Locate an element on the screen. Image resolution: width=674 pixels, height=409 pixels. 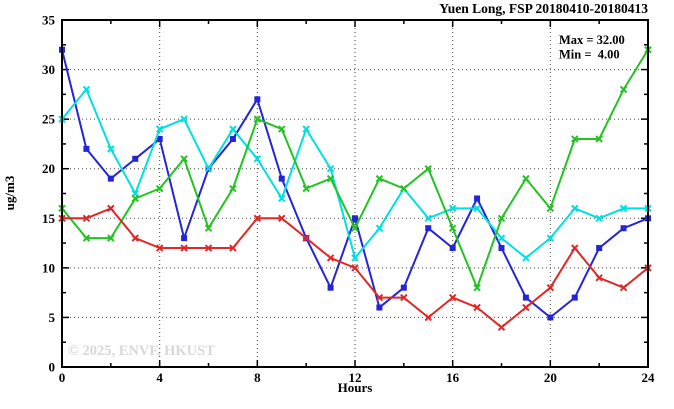
chart-title: Yuen Long, FSP 20180410-20180413 is located at coordinates (543, 8).